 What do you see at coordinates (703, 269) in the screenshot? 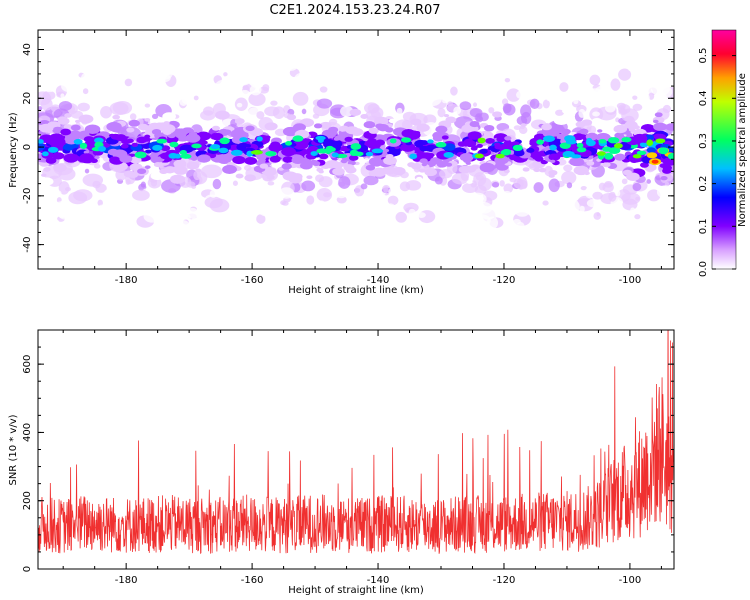
I see `colorbar-tick-label-0: 0.0` at bounding box center [703, 269].